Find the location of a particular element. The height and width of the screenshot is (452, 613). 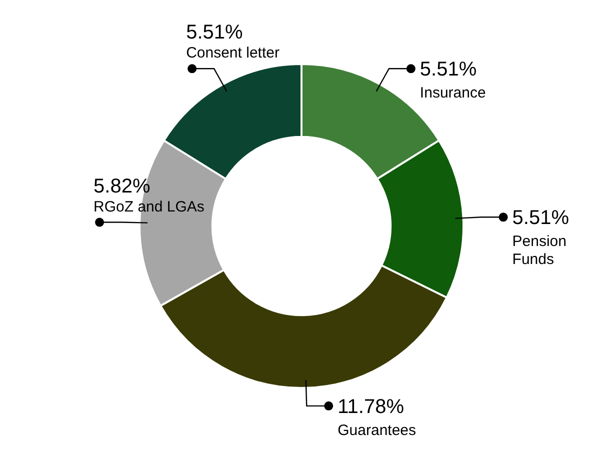

slice-label: Consent letter is located at coordinates (233, 53).